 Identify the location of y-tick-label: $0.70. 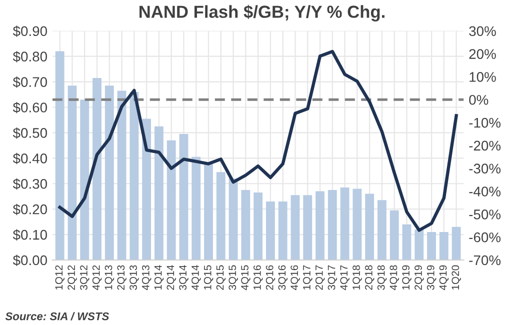
(29, 82).